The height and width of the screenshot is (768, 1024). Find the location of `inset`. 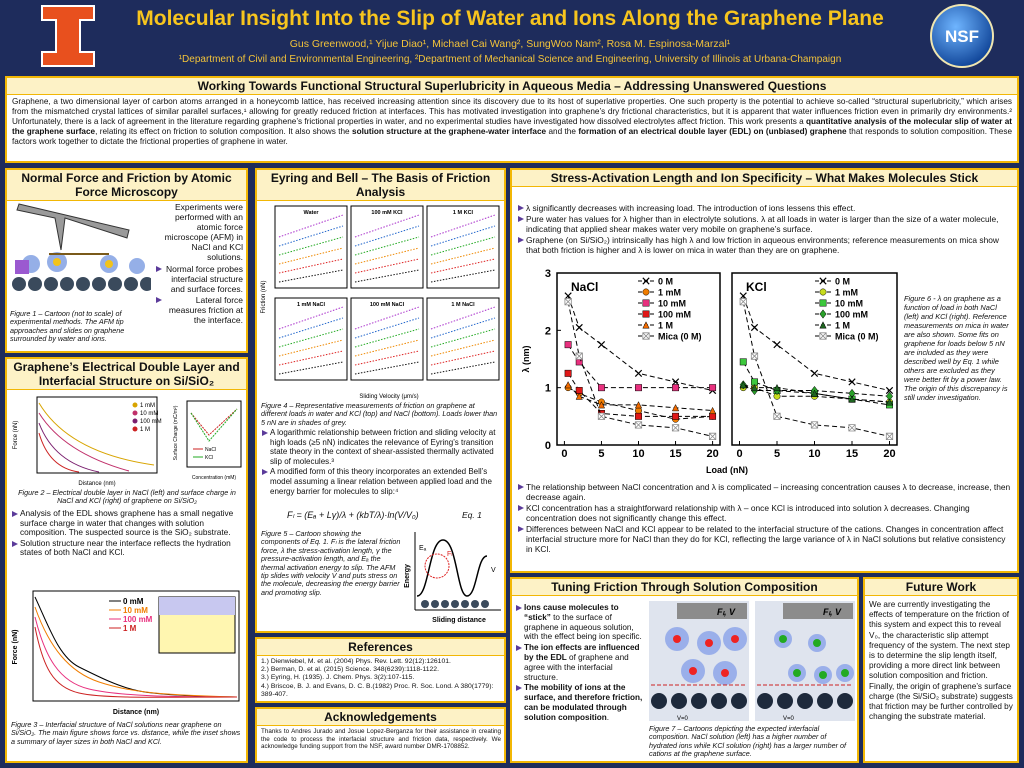

inset is located at coordinates (197, 606).